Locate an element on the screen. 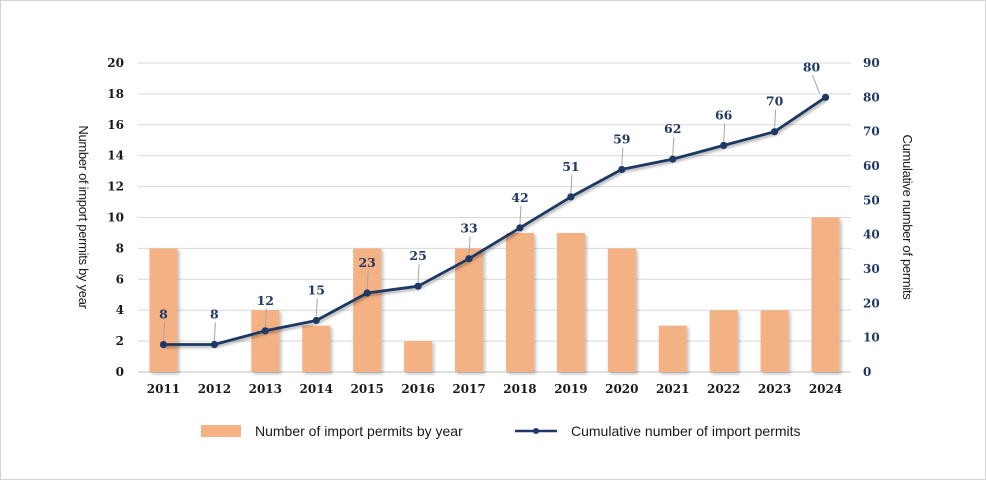 This screenshot has height=480, width=986. data-label-2011: 8 is located at coordinates (163, 314).